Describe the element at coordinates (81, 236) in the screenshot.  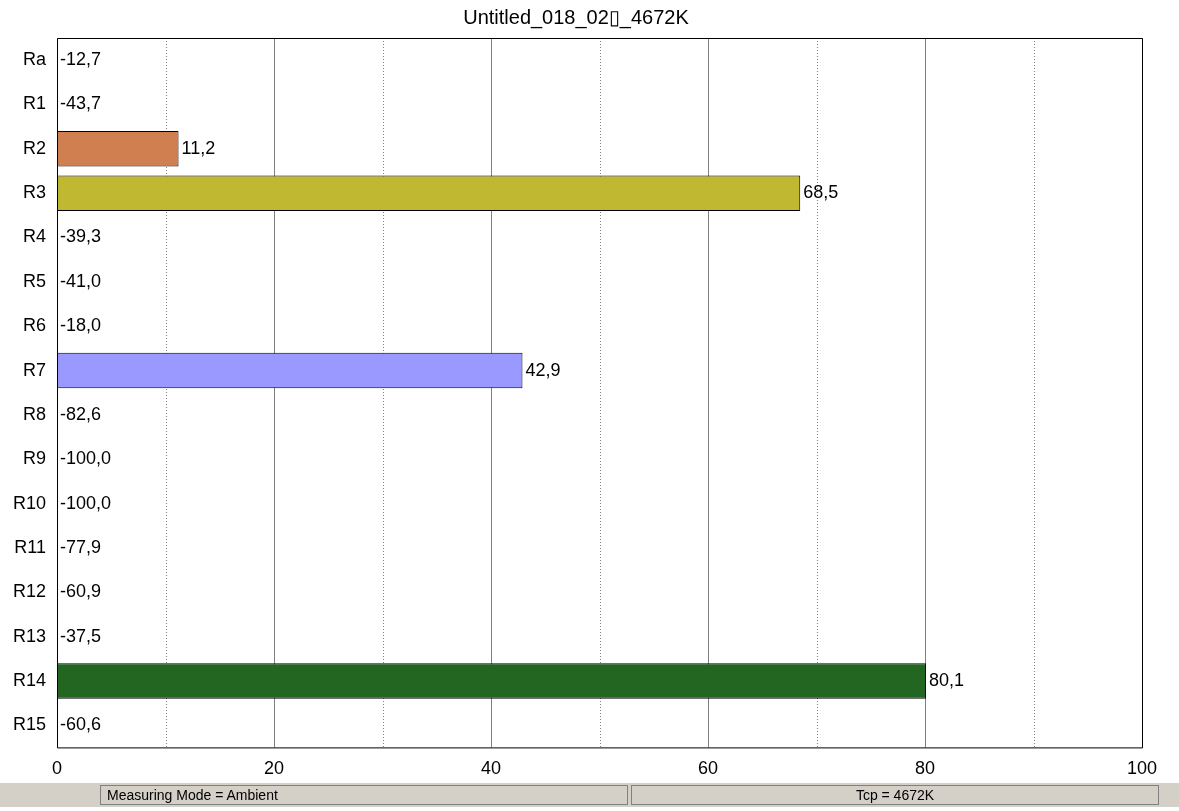
I see `text: -39,3` at that location.